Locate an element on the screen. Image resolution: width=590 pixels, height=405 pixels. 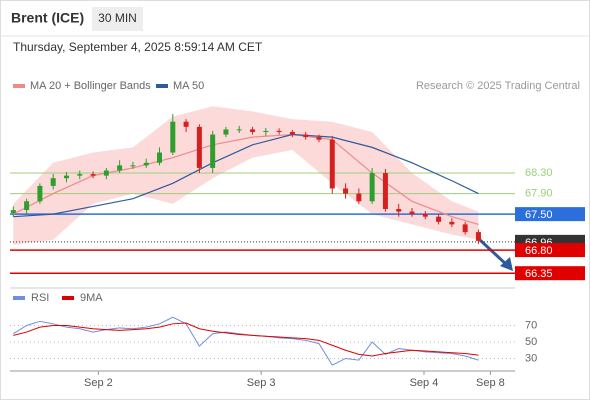
x-tick-label: Sep 8 is located at coordinates (490, 383).